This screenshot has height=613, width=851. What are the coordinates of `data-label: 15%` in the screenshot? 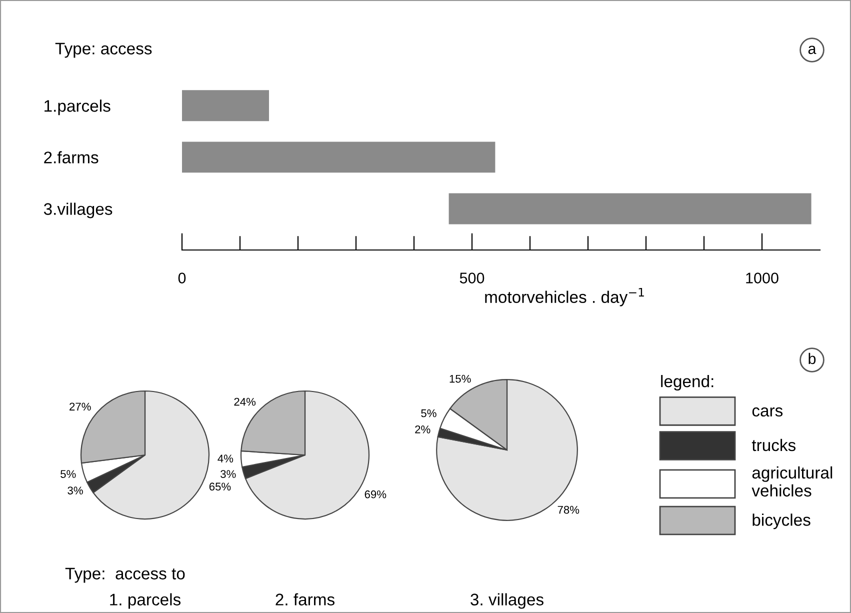 It's located at (460, 378).